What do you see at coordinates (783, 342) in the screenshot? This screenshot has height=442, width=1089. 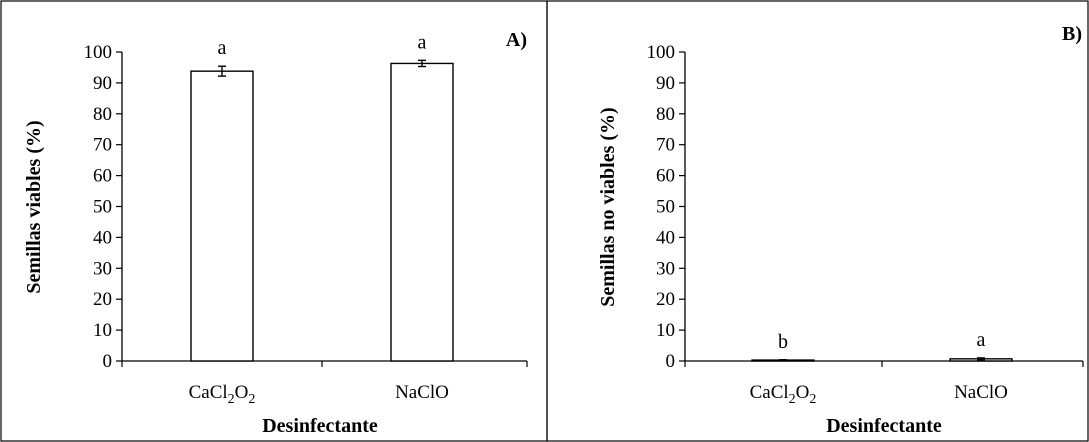 I see `significance-letter: b` at bounding box center [783, 342].